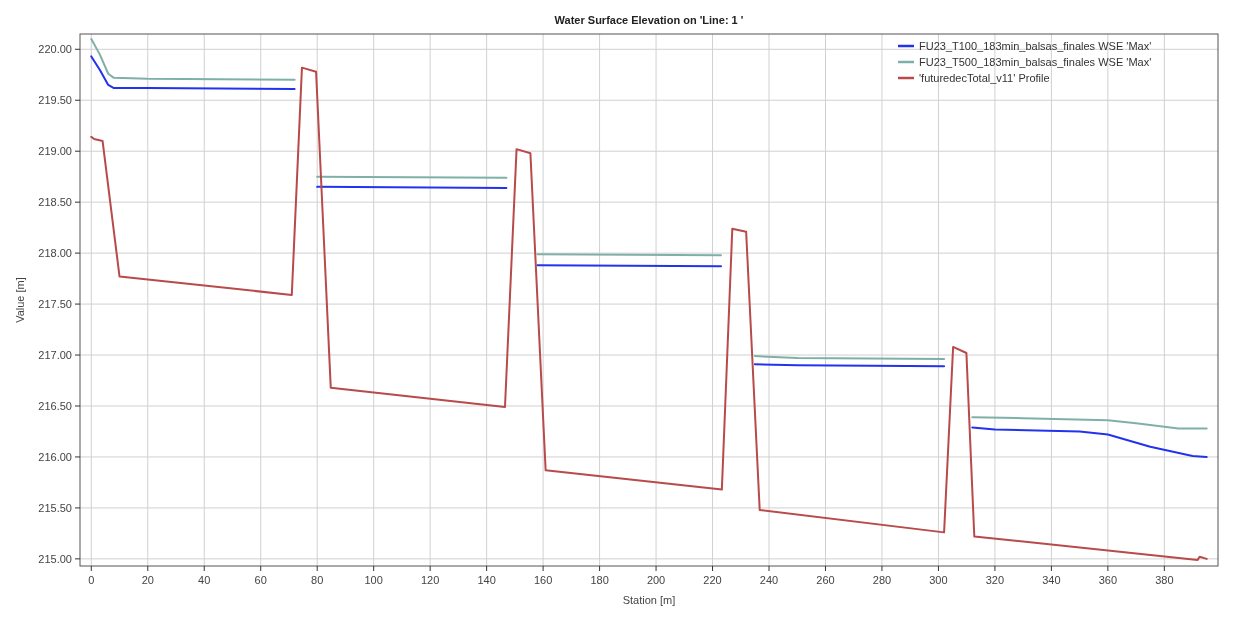  What do you see at coordinates (486, 580) in the screenshot?
I see `x-tick-label: 140` at bounding box center [486, 580].